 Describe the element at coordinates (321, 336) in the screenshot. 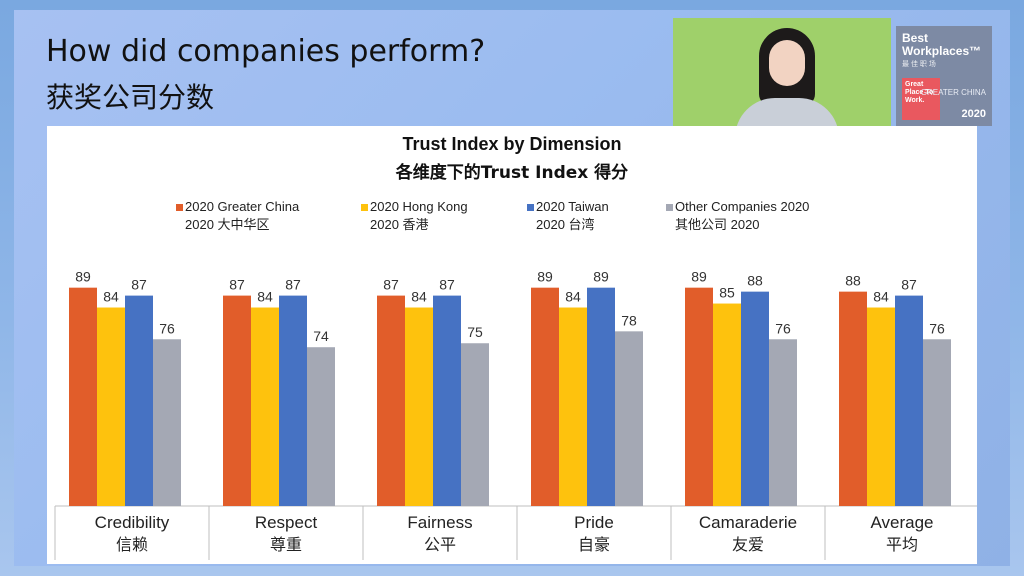

I see `data-label: 74` at that location.